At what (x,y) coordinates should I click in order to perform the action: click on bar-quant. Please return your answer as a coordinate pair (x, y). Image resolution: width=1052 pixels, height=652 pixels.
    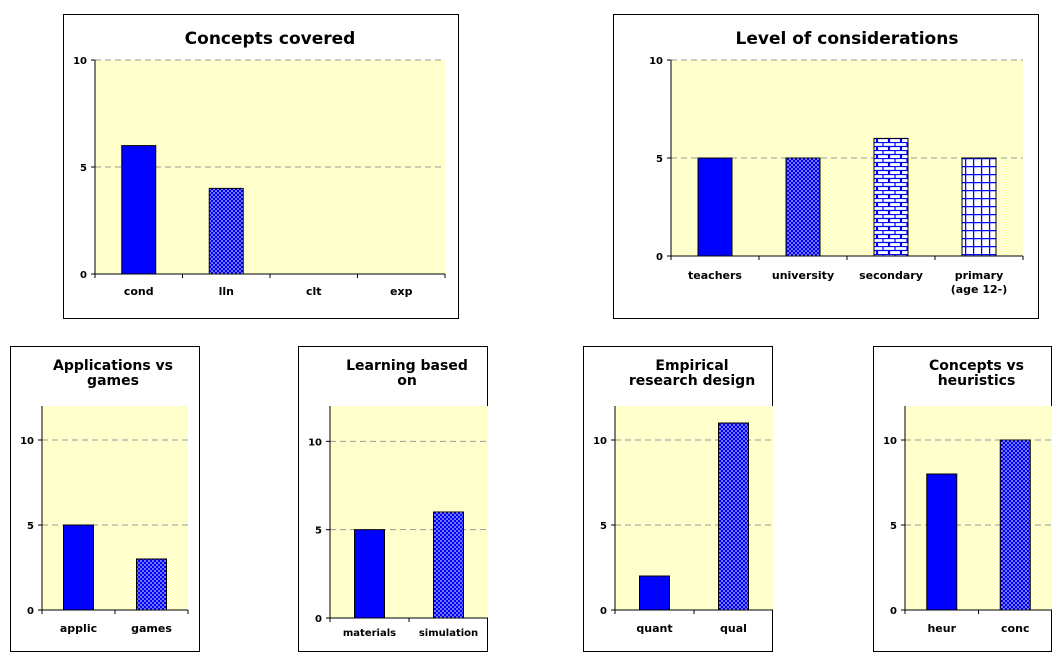
    Looking at the image, I should click on (654, 593).